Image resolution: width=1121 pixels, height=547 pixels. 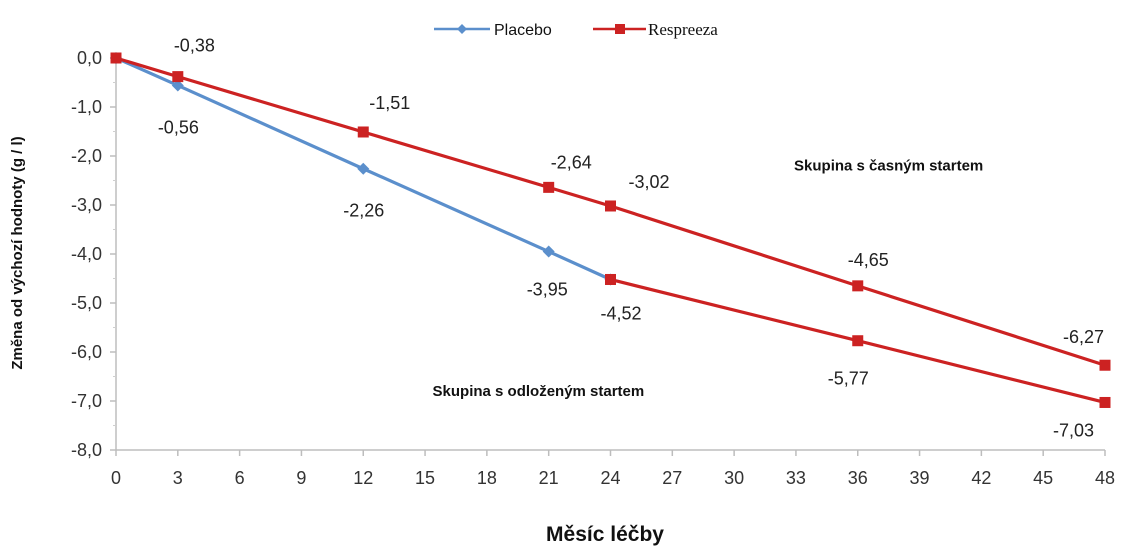 What do you see at coordinates (1083, 337) in the screenshot?
I see `data-label: -6,27` at bounding box center [1083, 337].